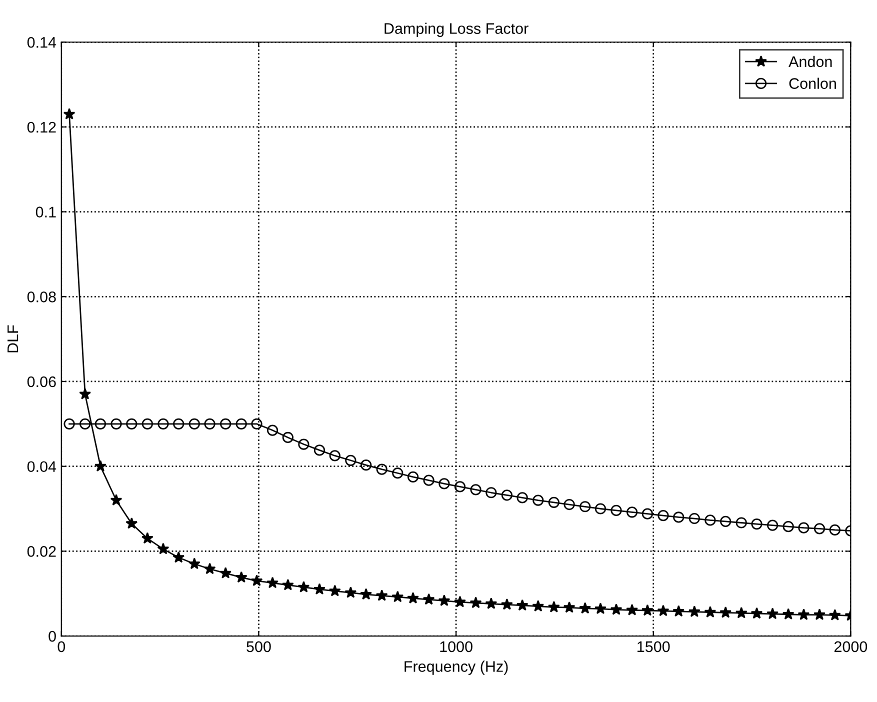  Describe the element at coordinates (46, 212) in the screenshot. I see `y-tick-label: 0.1` at that location.